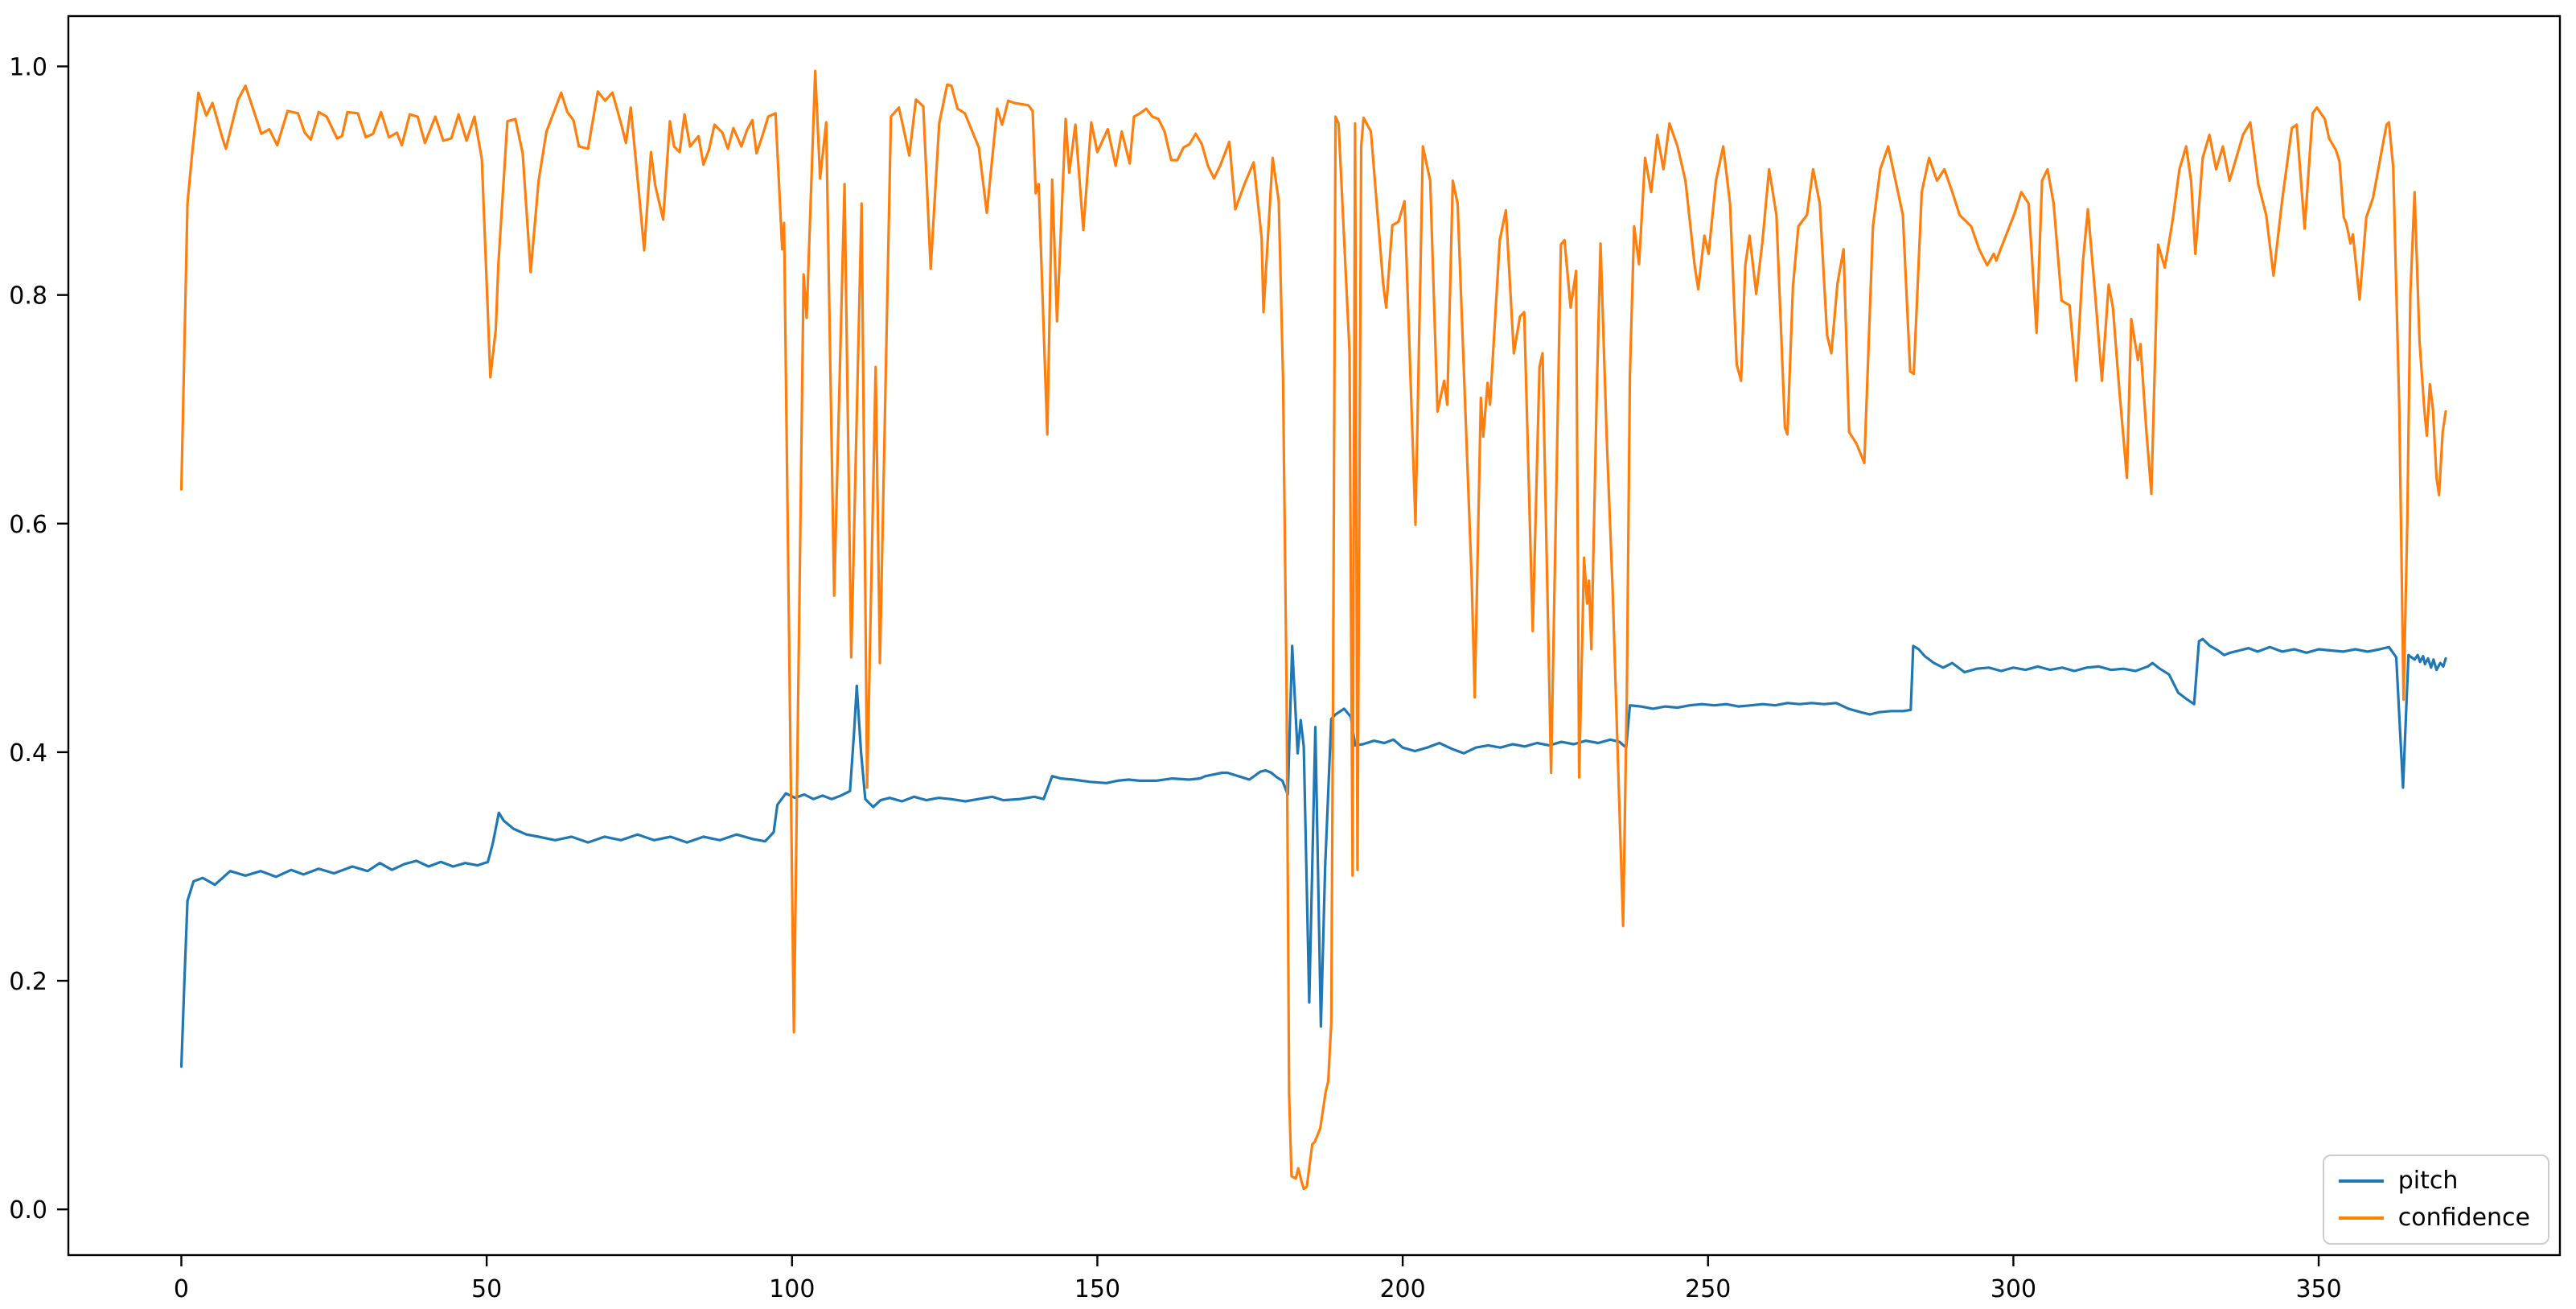 The width and height of the screenshot is (2576, 1309). Describe the element at coordinates (28, 525) in the screenshot. I see `y-tick-label: 0.6` at that location.